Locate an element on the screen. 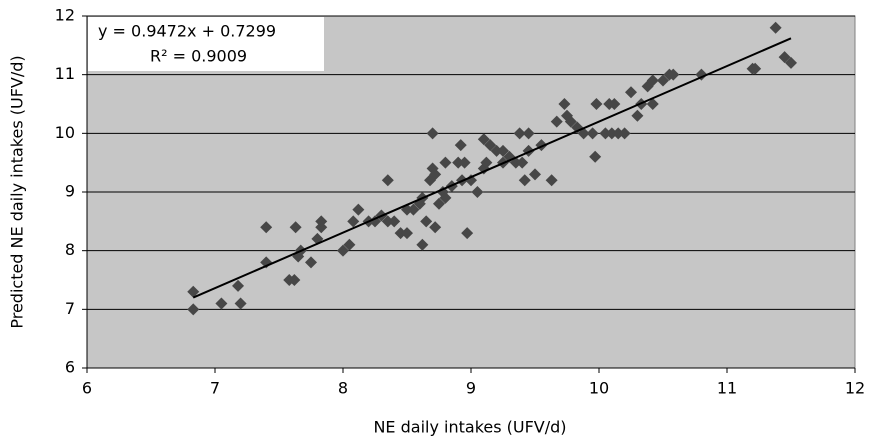 This screenshot has height=440, width=878. y-axis-title: Predicted NE daily intakes (UFV/d) is located at coordinates (17, 191).